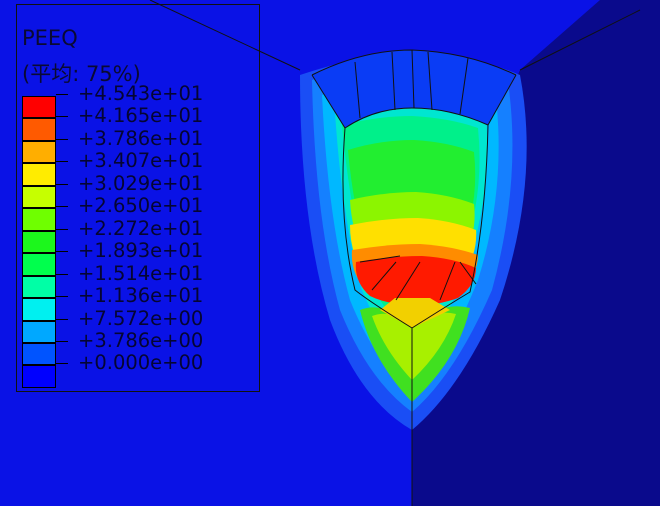  Describe the element at coordinates (129, 363) in the screenshot. I see `legend-tick-label: +0.000e+00` at that location.